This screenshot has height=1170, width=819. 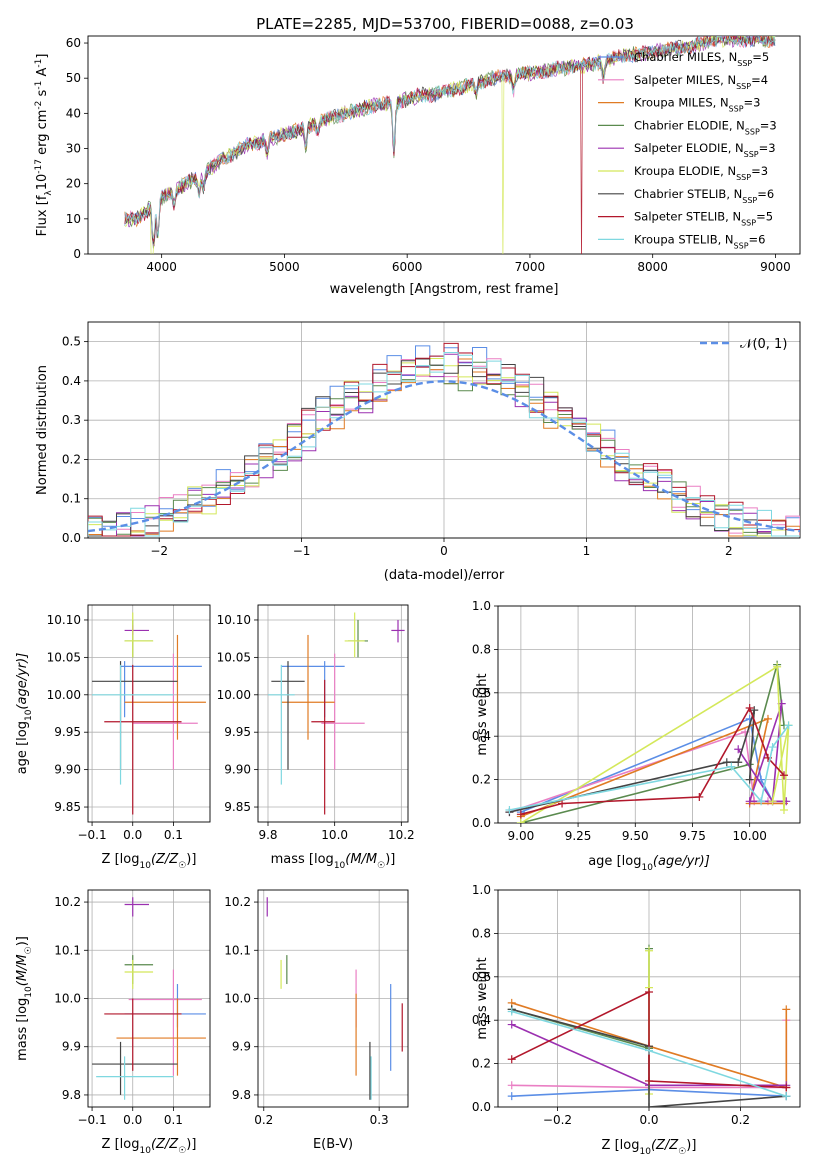 What do you see at coordinates (685, 80) in the screenshot?
I see `legend-name: Salpeter MILES, N` at bounding box center [685, 80].